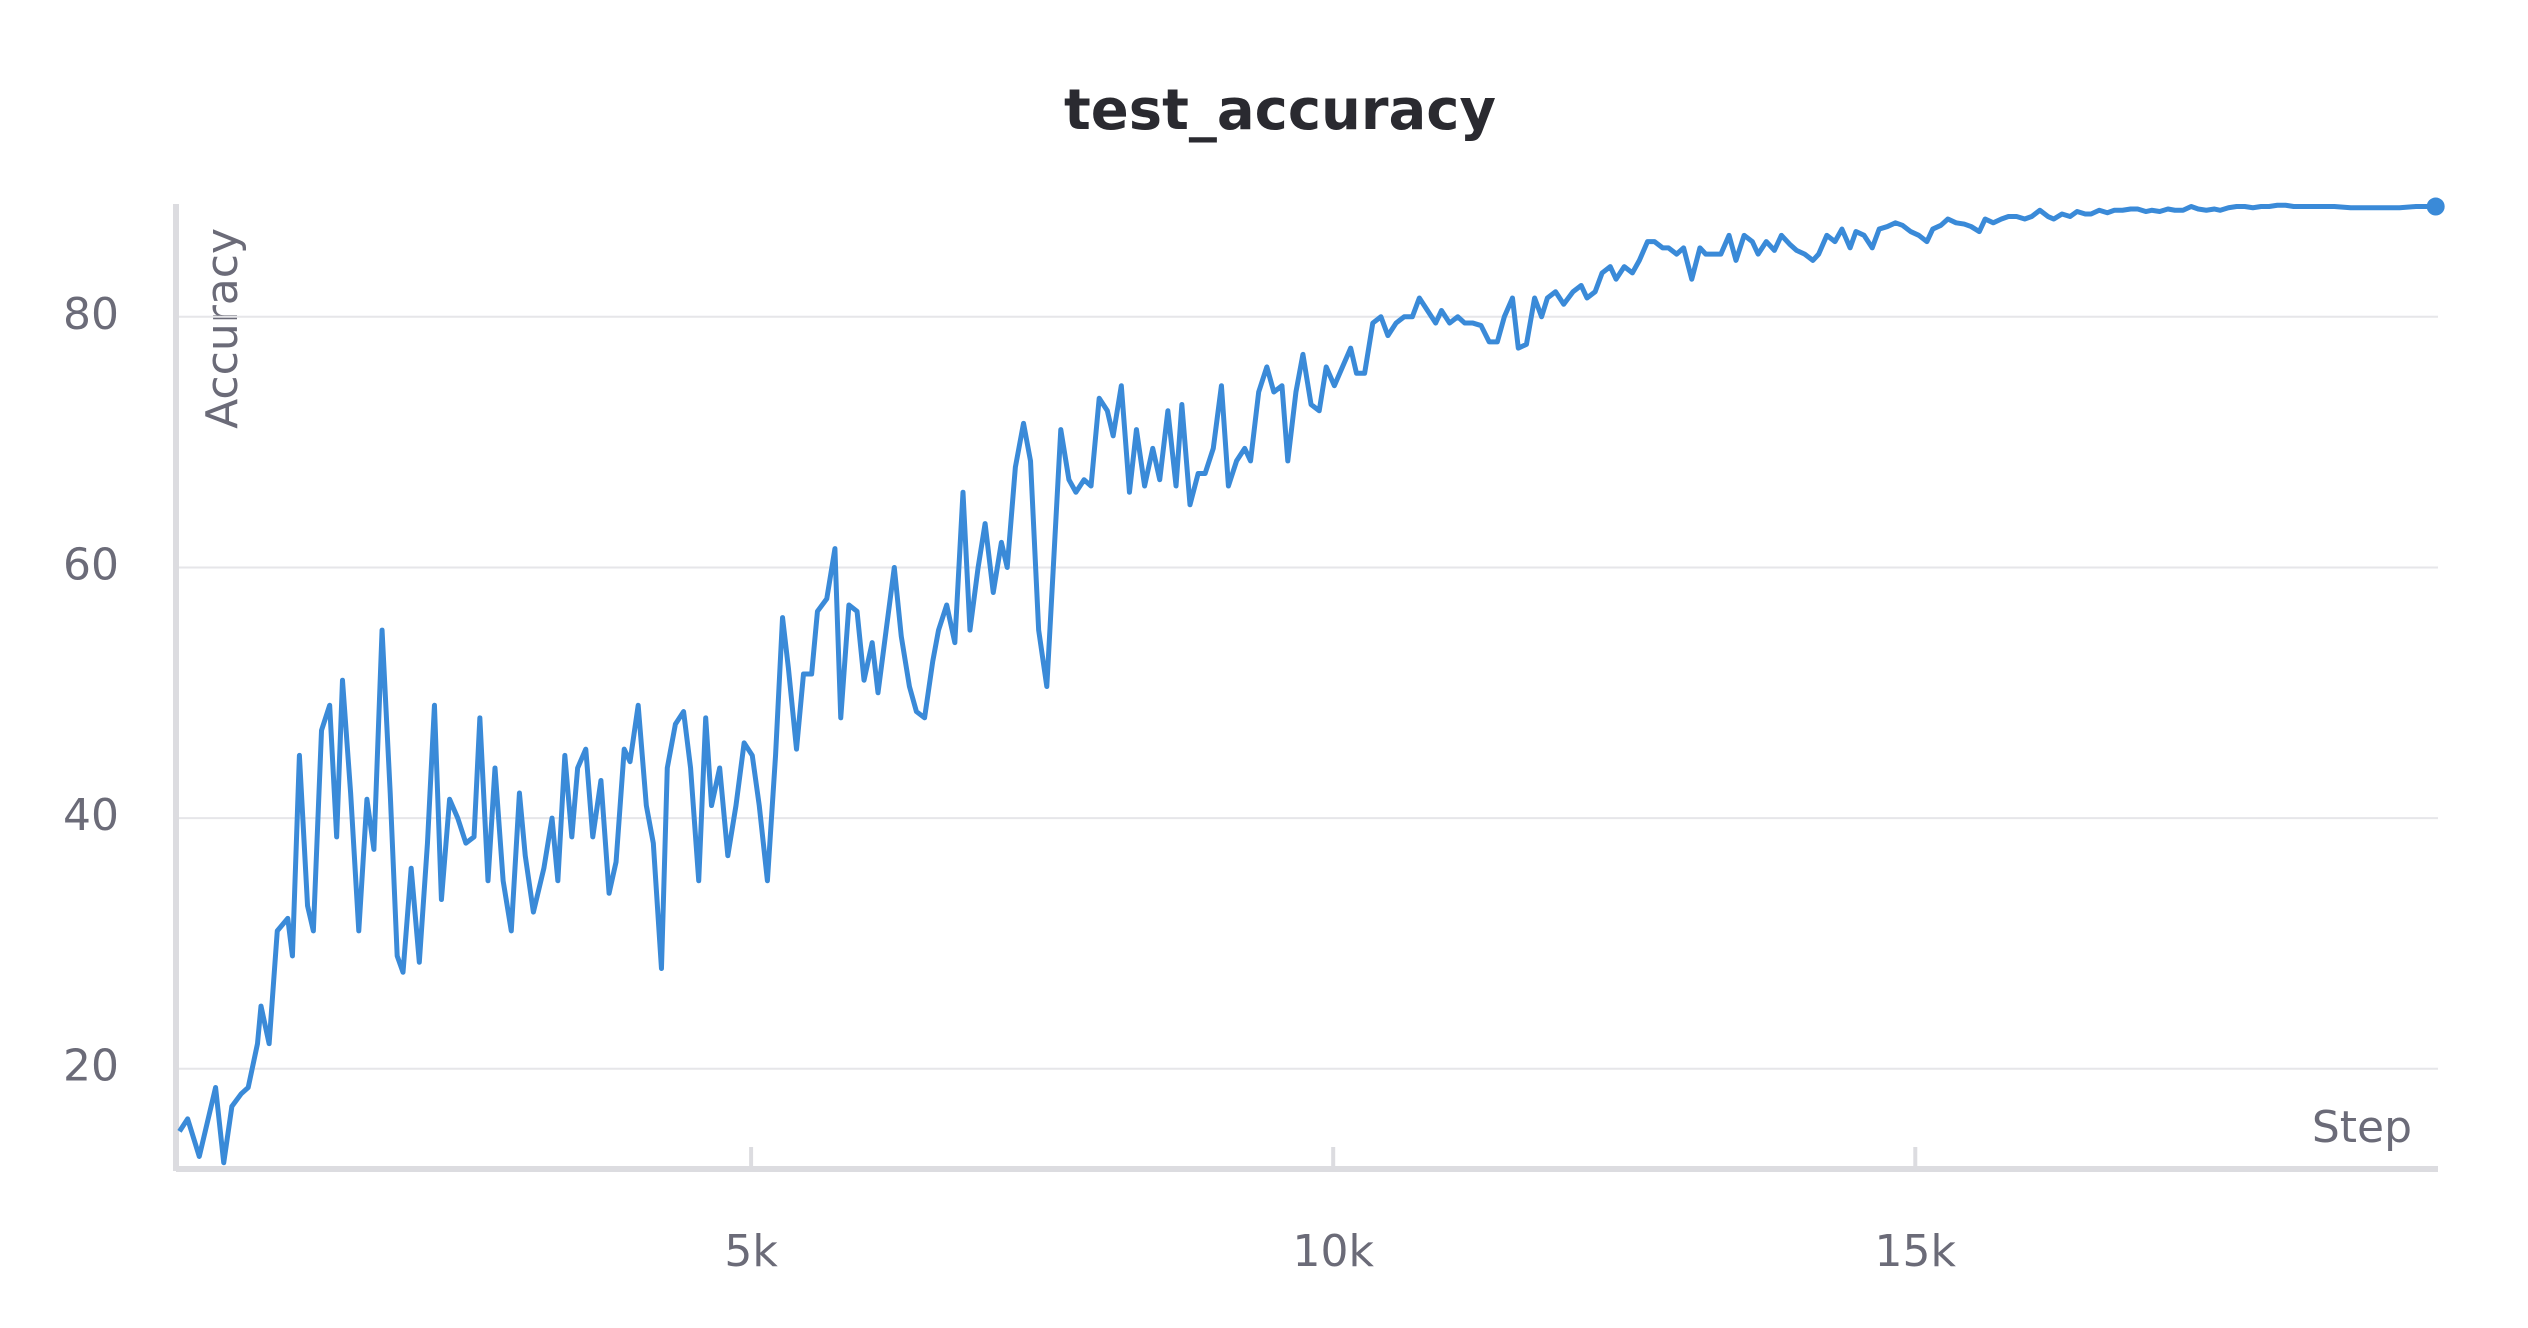  What do you see at coordinates (751, 1251) in the screenshot?
I see `x-tick-label: 5k` at bounding box center [751, 1251].